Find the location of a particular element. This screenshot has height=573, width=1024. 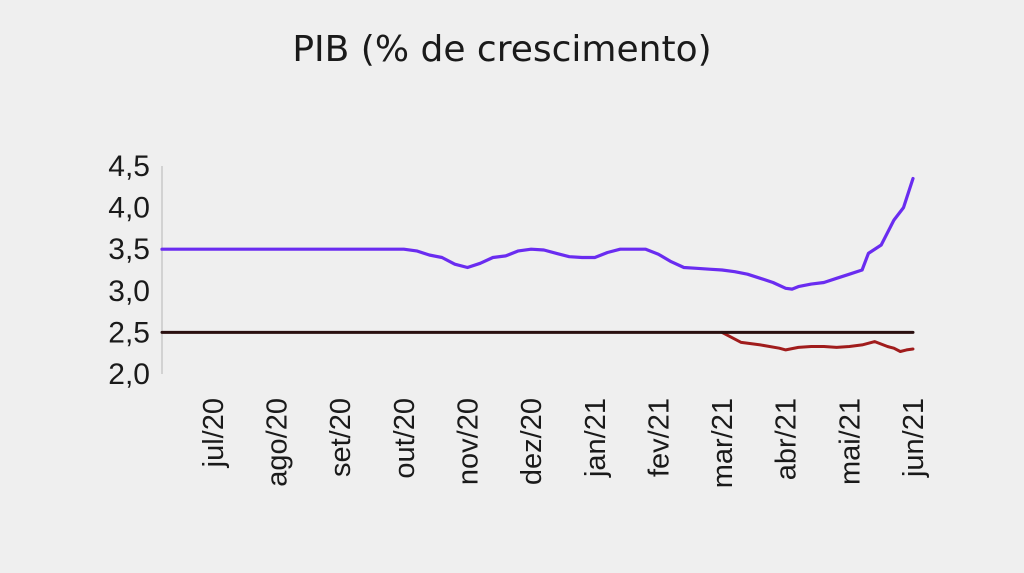

x-tick-label: out/20 is located at coordinates (405, 438).